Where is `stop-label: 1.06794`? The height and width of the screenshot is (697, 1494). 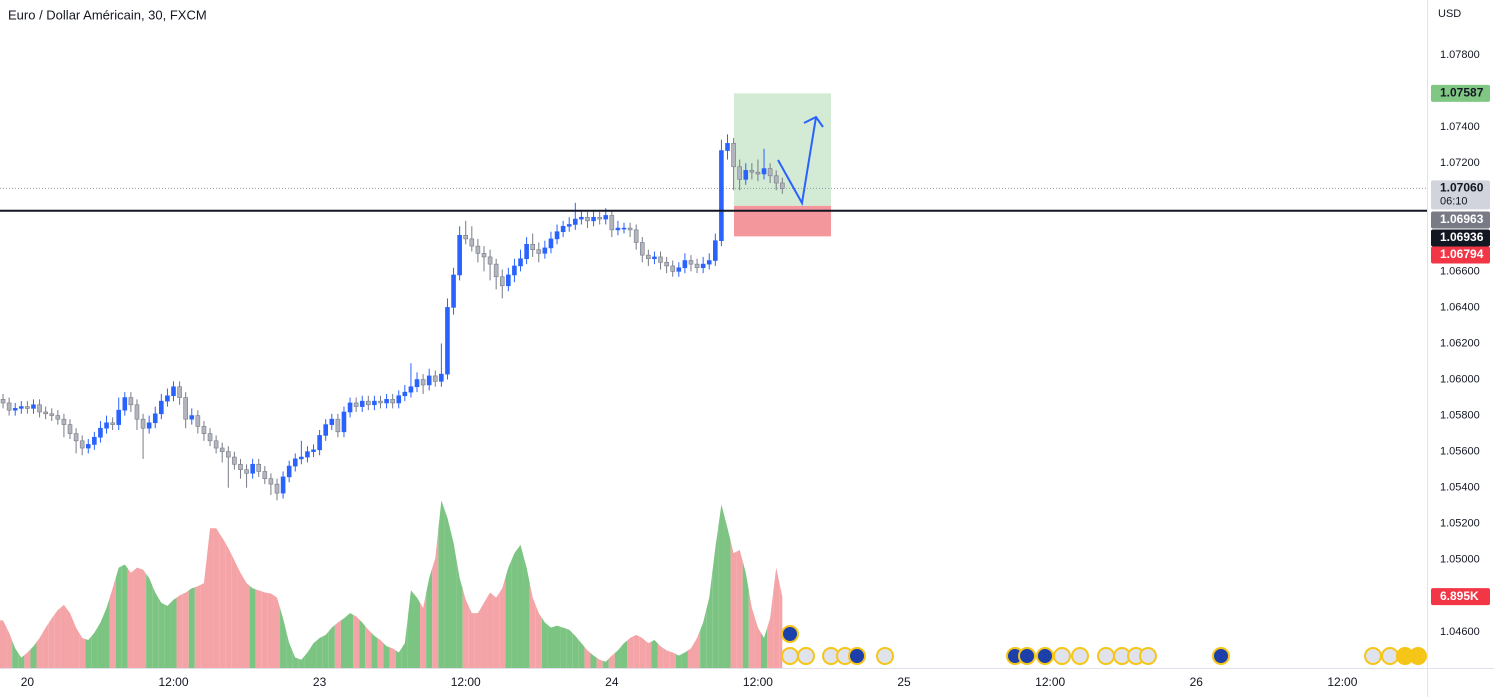
stop-label: 1.06794 is located at coordinates (1462, 254).